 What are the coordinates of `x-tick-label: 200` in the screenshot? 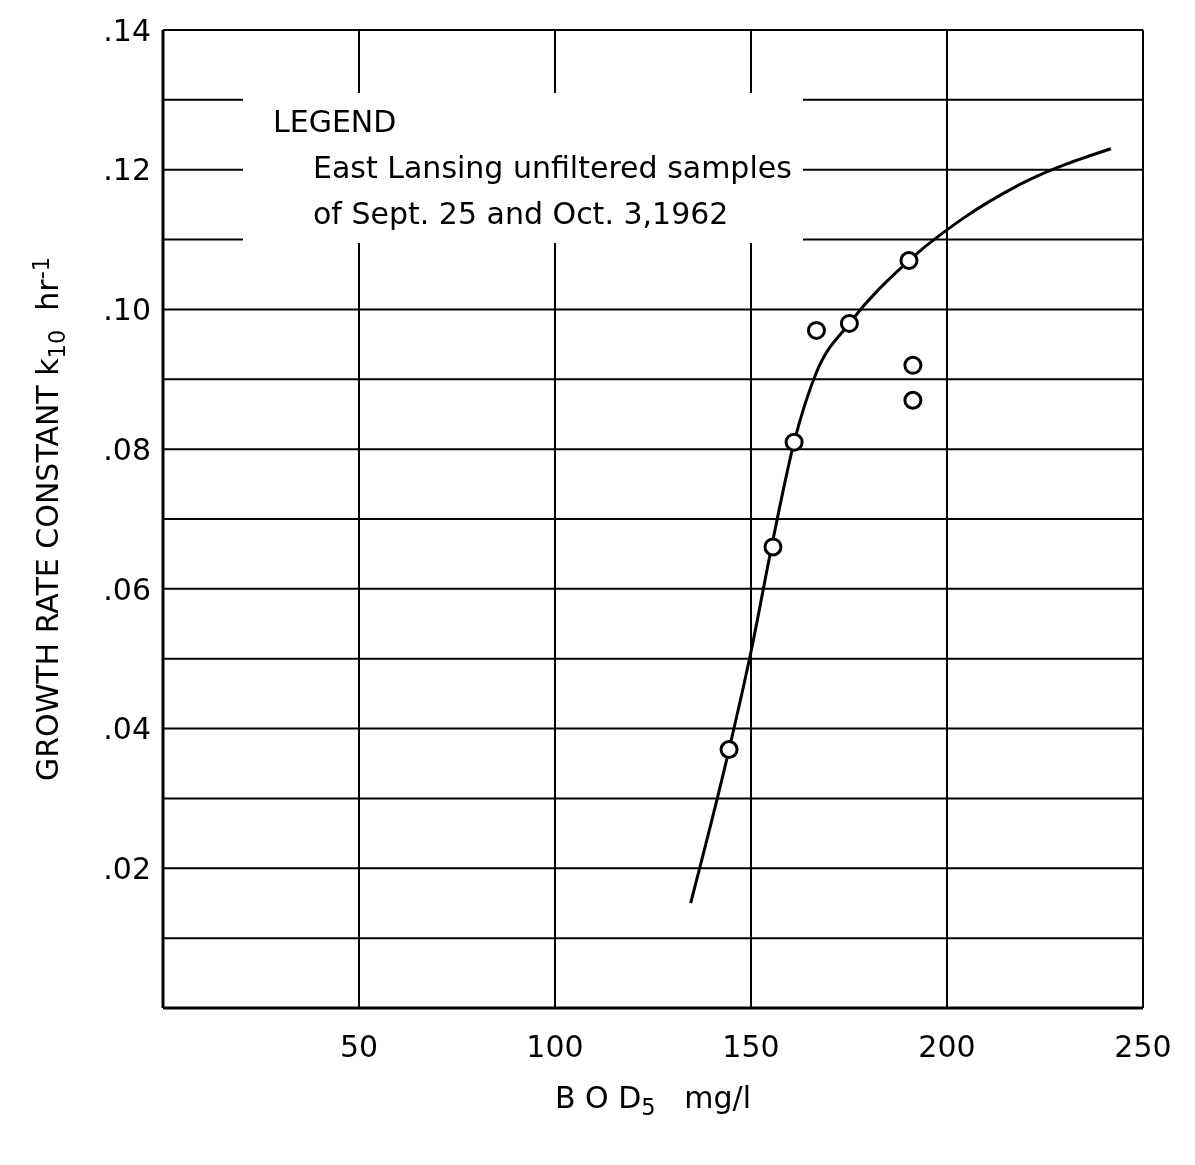 It's located at (947, 1047).